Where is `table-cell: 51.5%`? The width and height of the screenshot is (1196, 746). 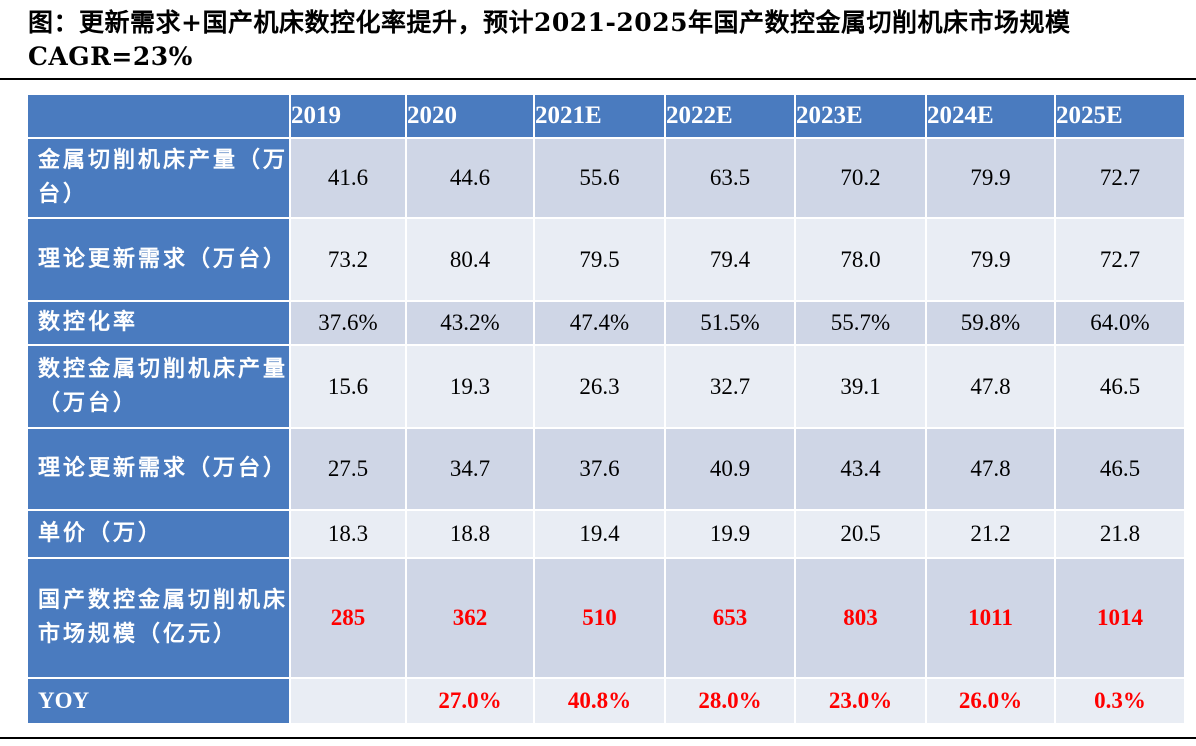
table-cell: 51.5% is located at coordinates (730, 323).